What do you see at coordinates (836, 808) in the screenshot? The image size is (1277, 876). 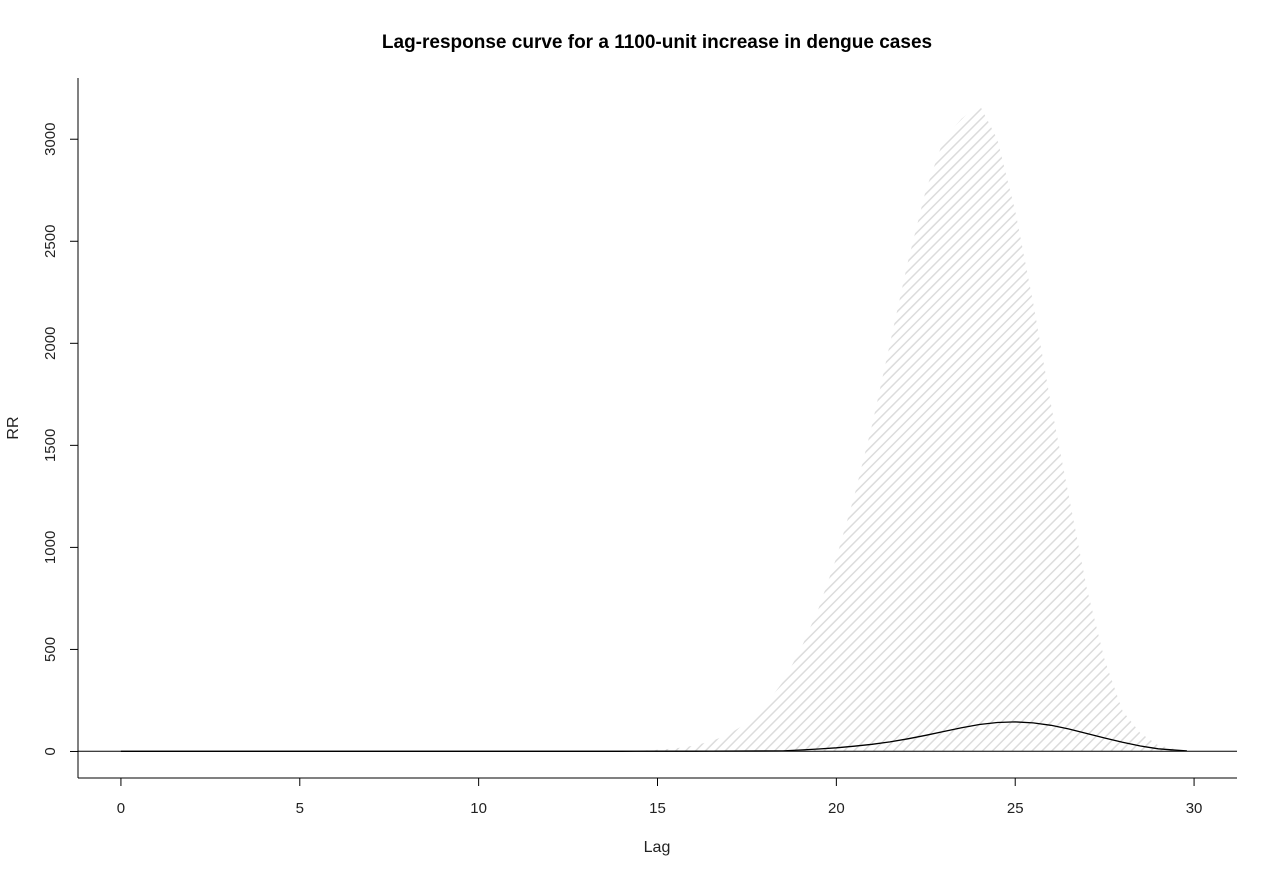 I see `x-tick-label: 20` at bounding box center [836, 808].